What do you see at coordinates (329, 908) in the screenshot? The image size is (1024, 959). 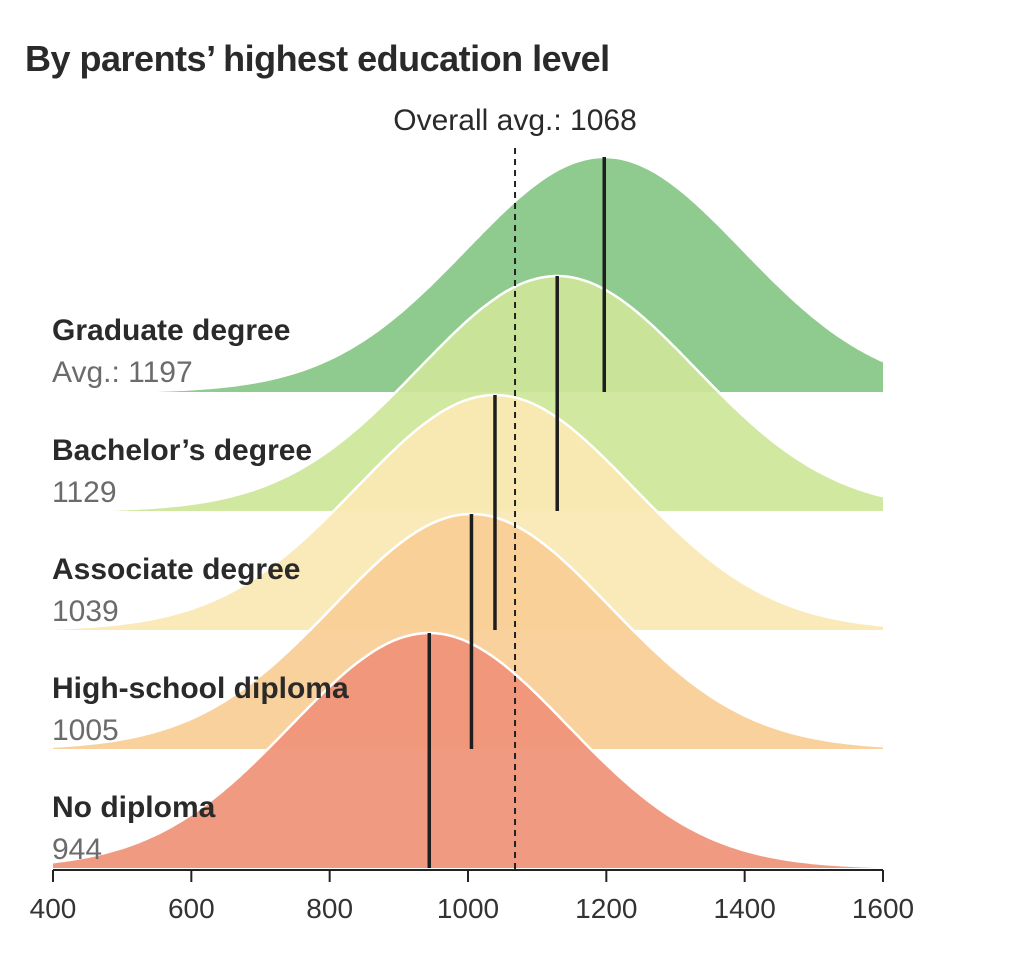 I see `x-tick-label-2: 800` at bounding box center [329, 908].